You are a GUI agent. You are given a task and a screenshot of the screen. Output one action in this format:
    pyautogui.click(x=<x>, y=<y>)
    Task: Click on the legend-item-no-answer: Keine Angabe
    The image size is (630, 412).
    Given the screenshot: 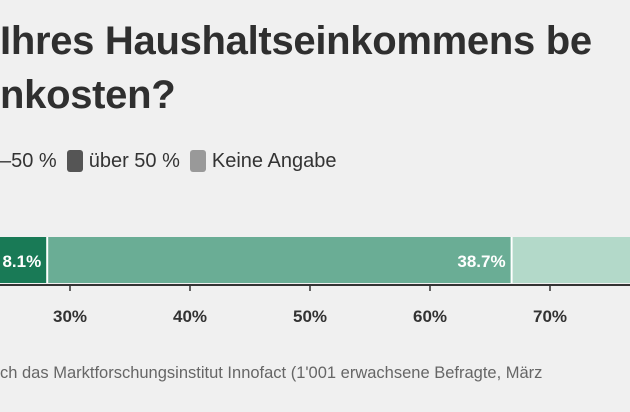 What is the action you would take?
    pyautogui.click(x=263, y=161)
    